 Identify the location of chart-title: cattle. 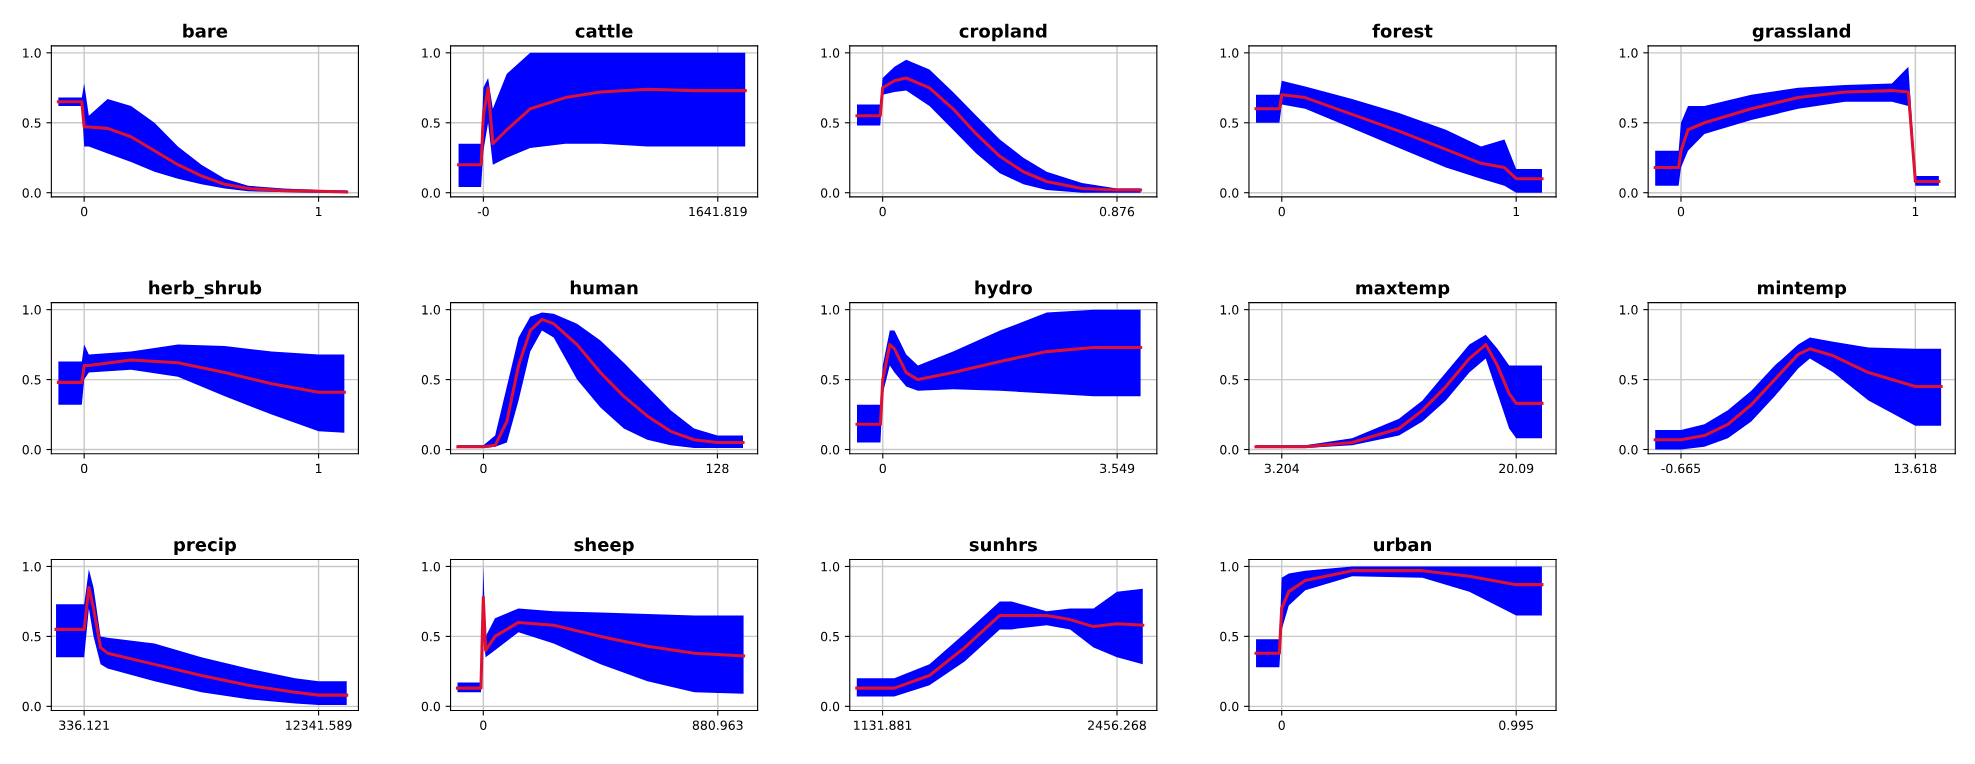
(604, 30).